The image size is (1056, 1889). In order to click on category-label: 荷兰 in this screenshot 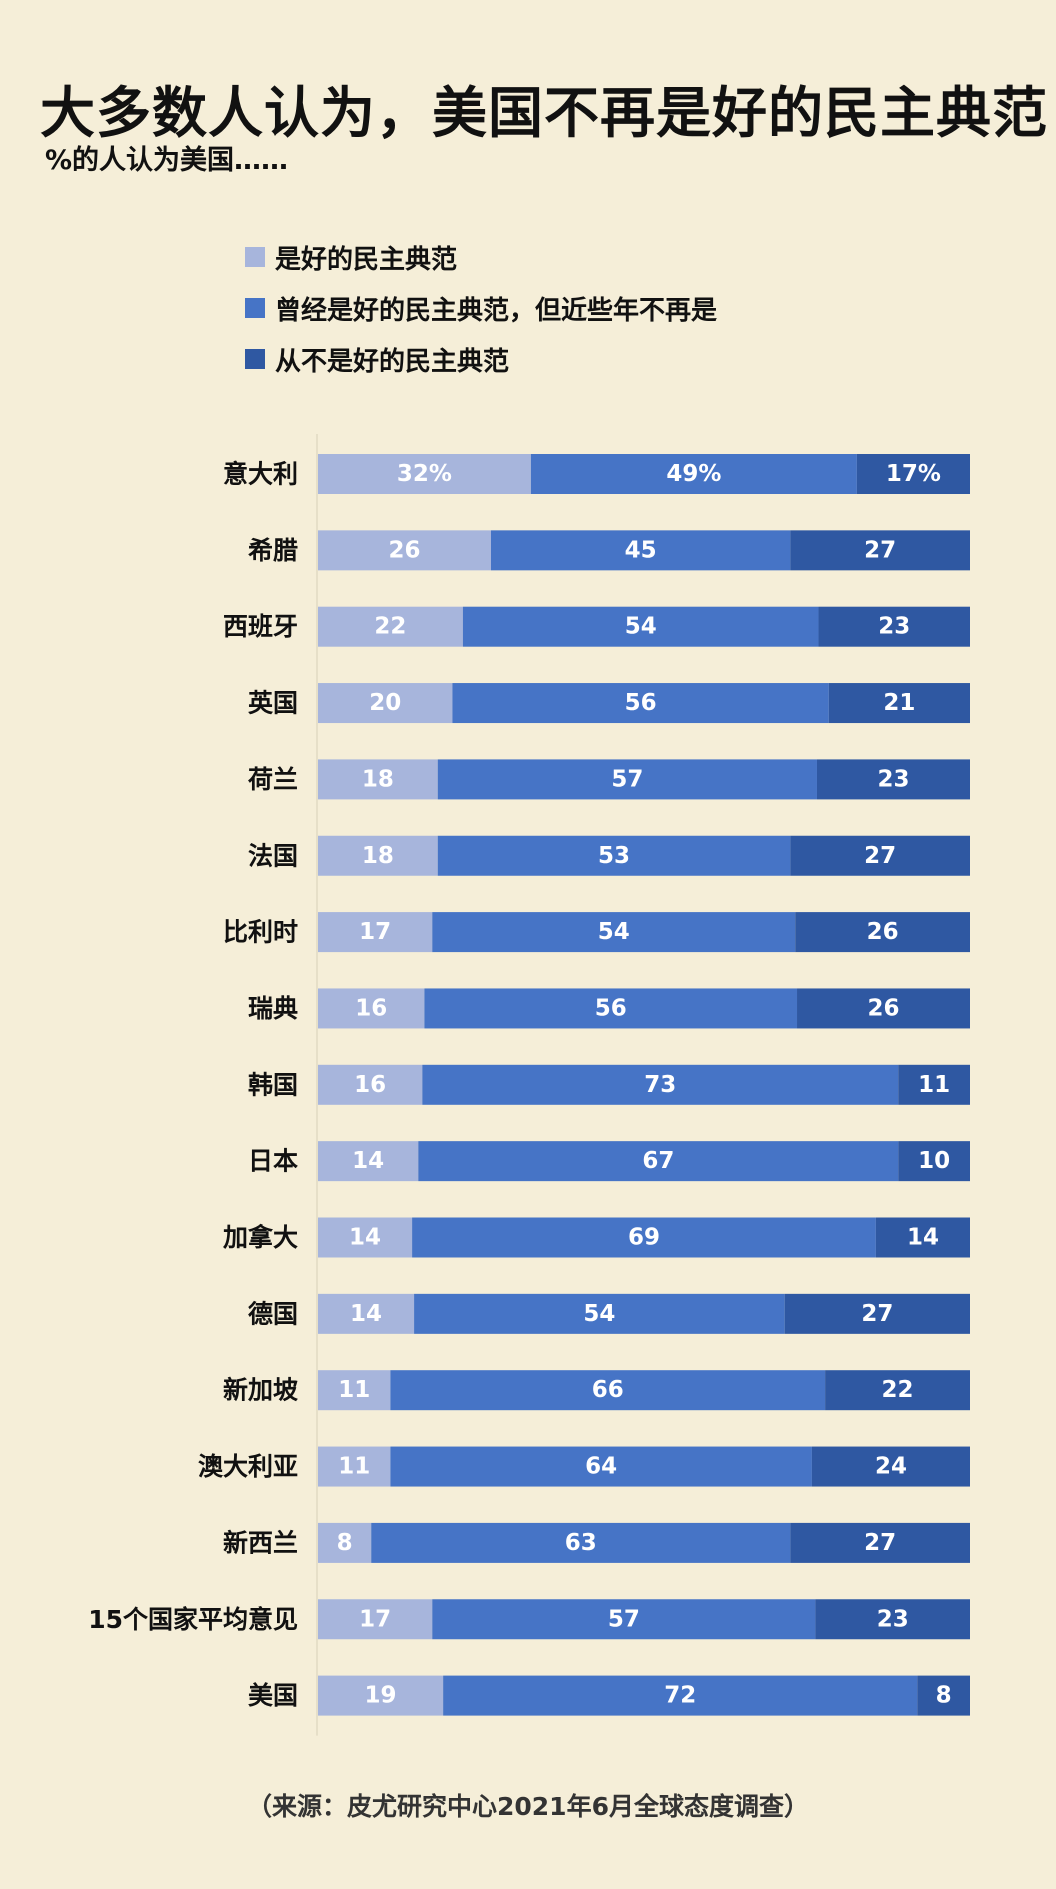, I will do `click(273, 779)`.